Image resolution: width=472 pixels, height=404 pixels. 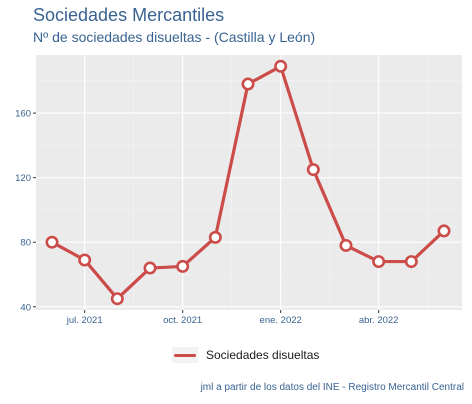 I want to click on chart-title: Sociedades Mercantiles, so click(x=129, y=15).